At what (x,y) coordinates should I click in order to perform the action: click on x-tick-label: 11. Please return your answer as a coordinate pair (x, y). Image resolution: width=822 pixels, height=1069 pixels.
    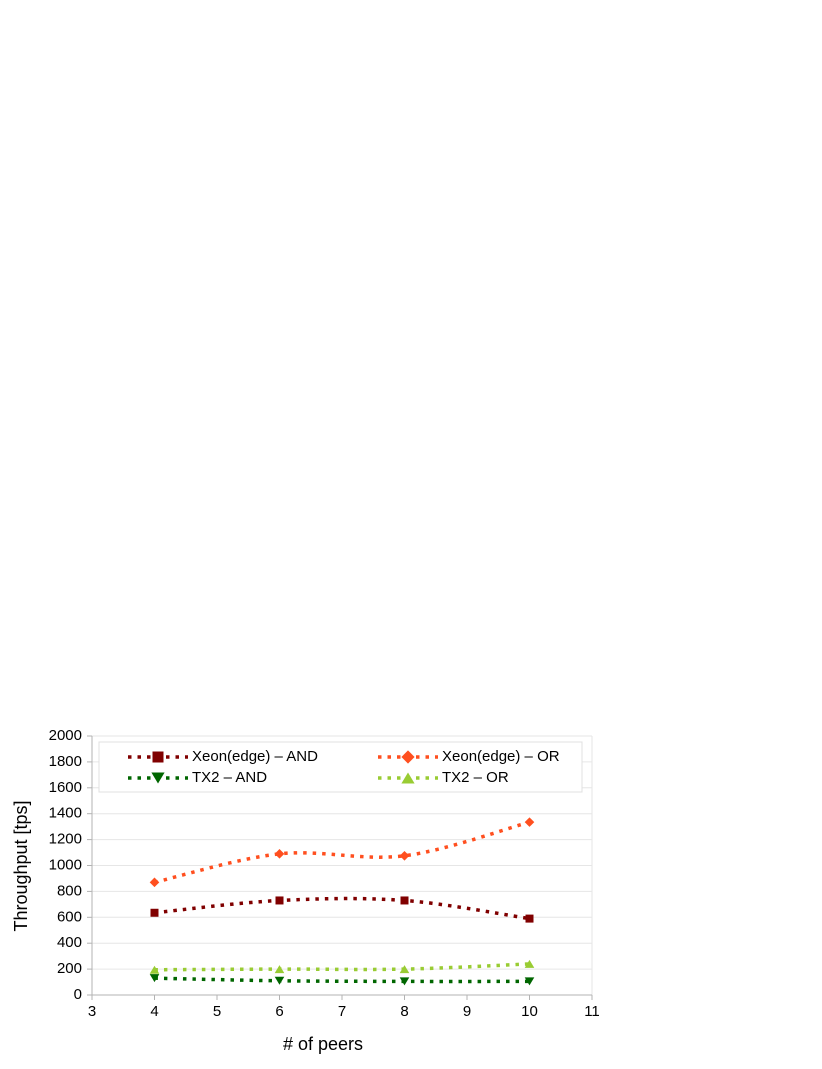
    Looking at the image, I should click on (592, 1011).